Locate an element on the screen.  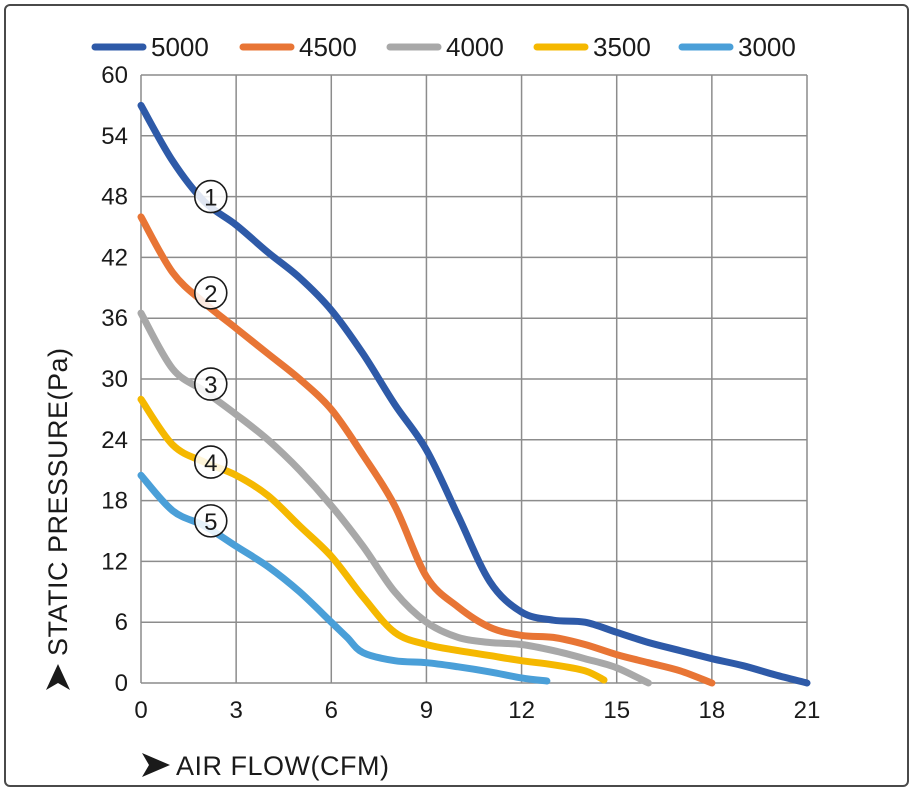
x-axis-label-group: AIR FLOW(CFM) is located at coordinates (265, 766).